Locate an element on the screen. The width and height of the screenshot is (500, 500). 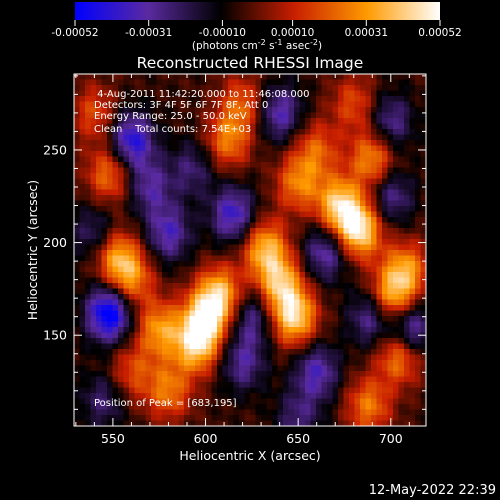
y-tick-label: 250 is located at coordinates (55, 149).